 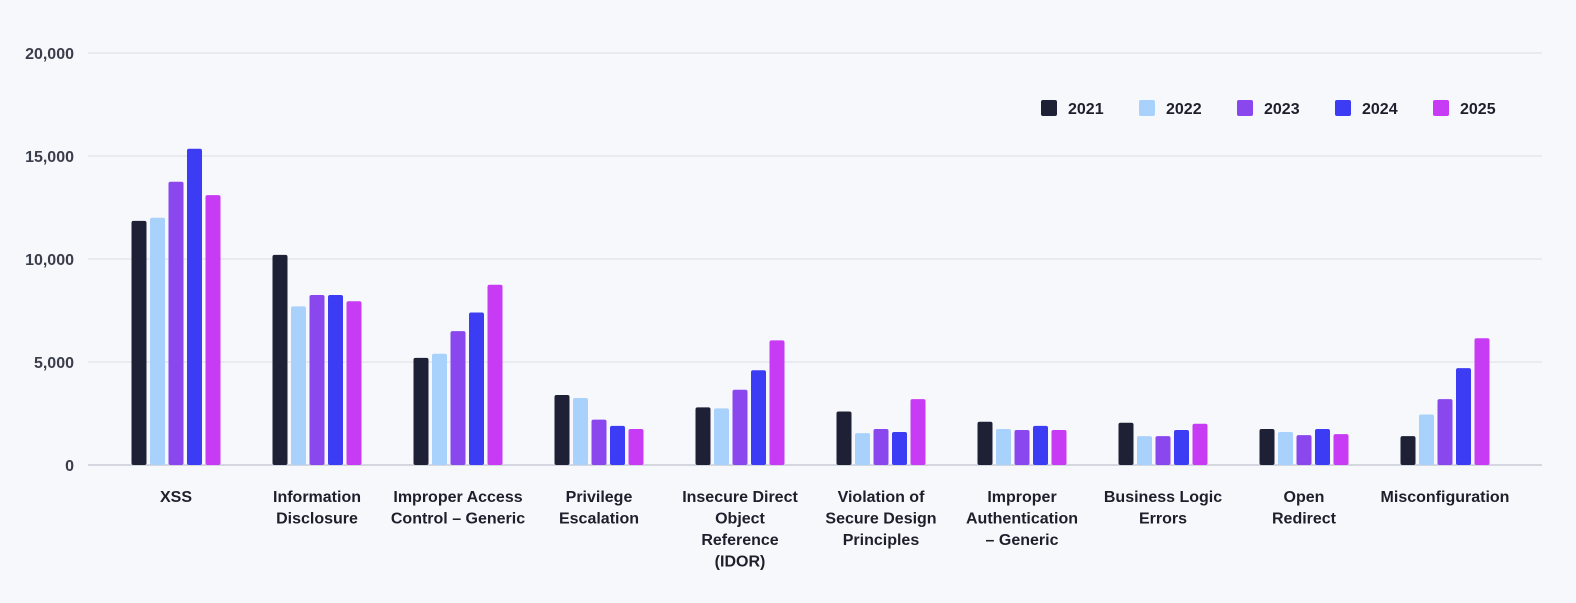 I want to click on x-category-label-line: Principles, so click(x=881, y=540).